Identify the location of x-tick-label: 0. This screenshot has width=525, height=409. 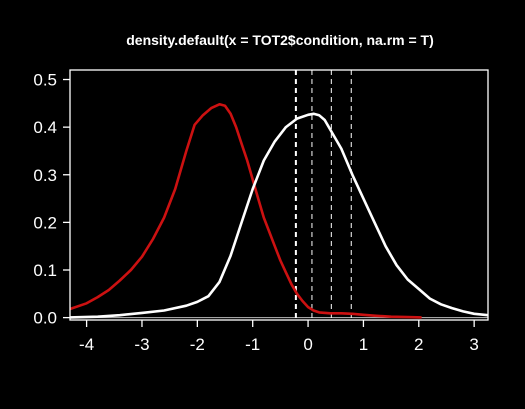
(307, 344).